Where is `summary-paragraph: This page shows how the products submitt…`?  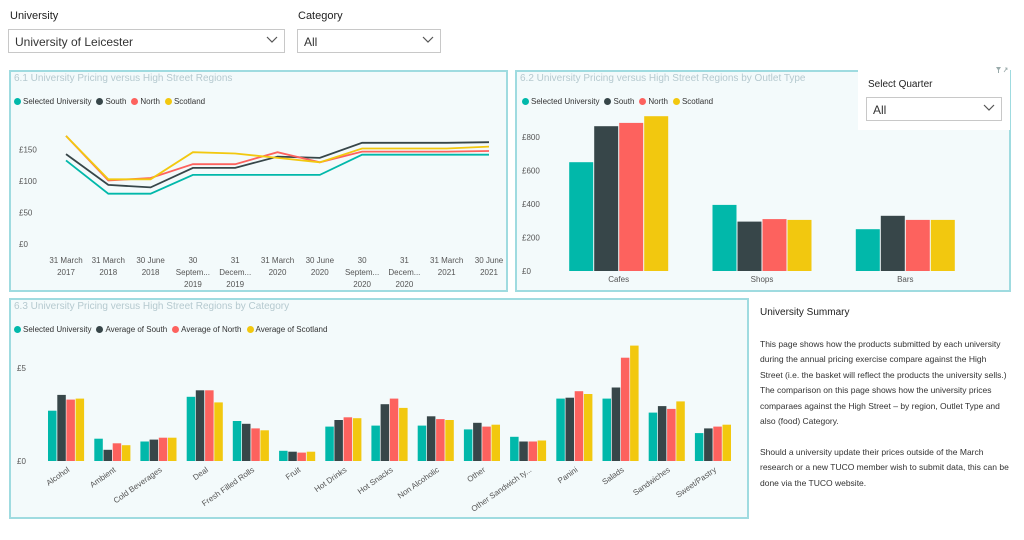
summary-paragraph: This page shows how the products submitt… is located at coordinates (883, 382).